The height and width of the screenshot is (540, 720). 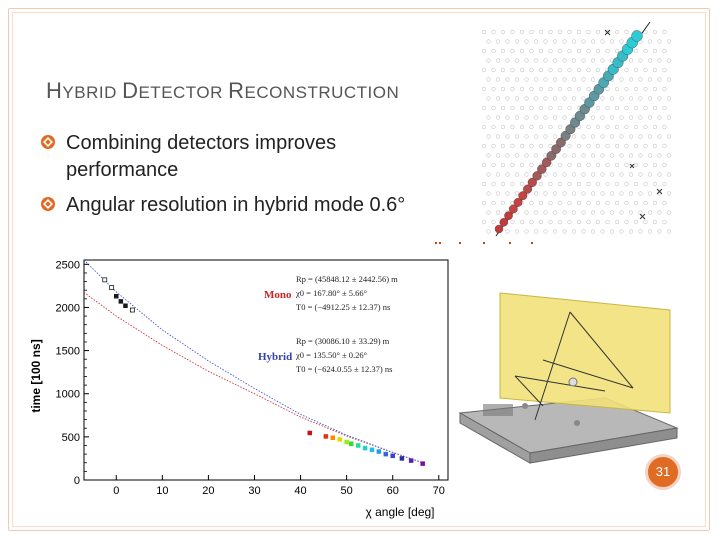 I want to click on y-tick-label: 1500, so click(x=68, y=352).